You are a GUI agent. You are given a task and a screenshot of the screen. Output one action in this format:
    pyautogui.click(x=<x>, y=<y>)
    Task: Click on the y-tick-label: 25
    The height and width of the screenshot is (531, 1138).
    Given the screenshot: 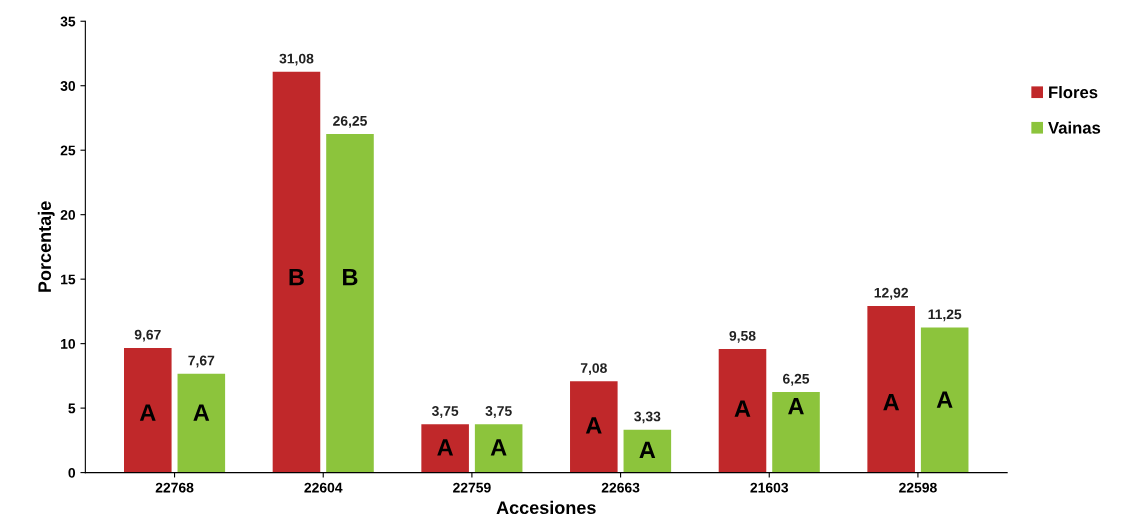 What is the action you would take?
    pyautogui.click(x=68, y=150)
    